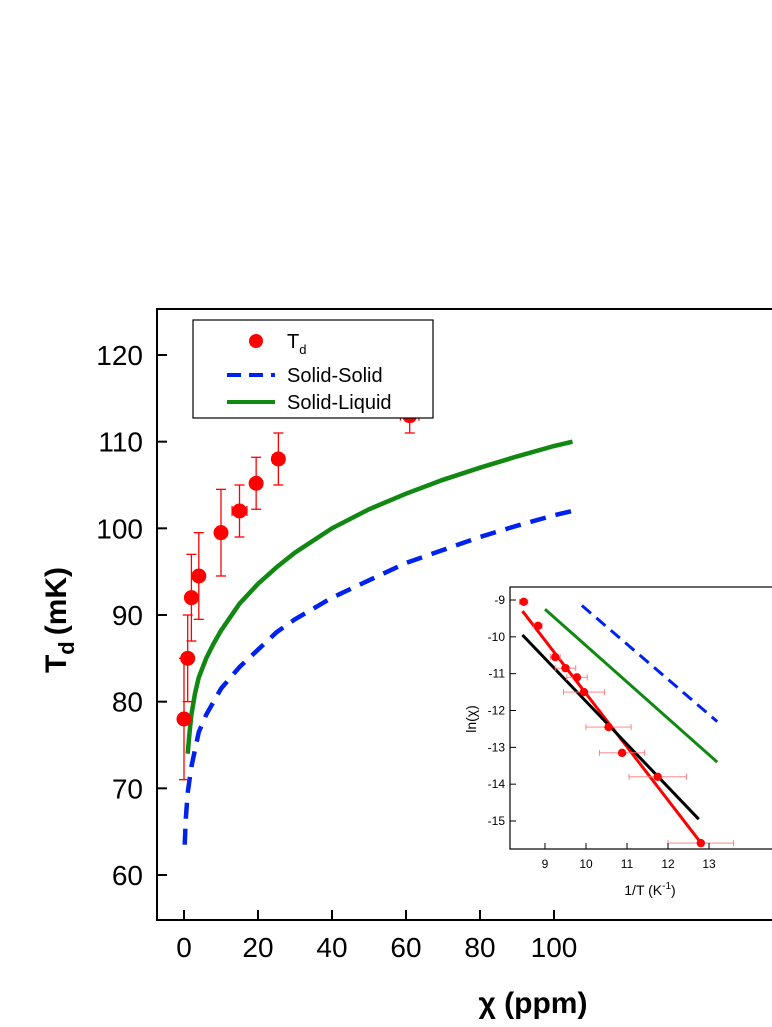 The height and width of the screenshot is (1027, 772). I want to click on y-tick-label: 80, so click(127, 702).